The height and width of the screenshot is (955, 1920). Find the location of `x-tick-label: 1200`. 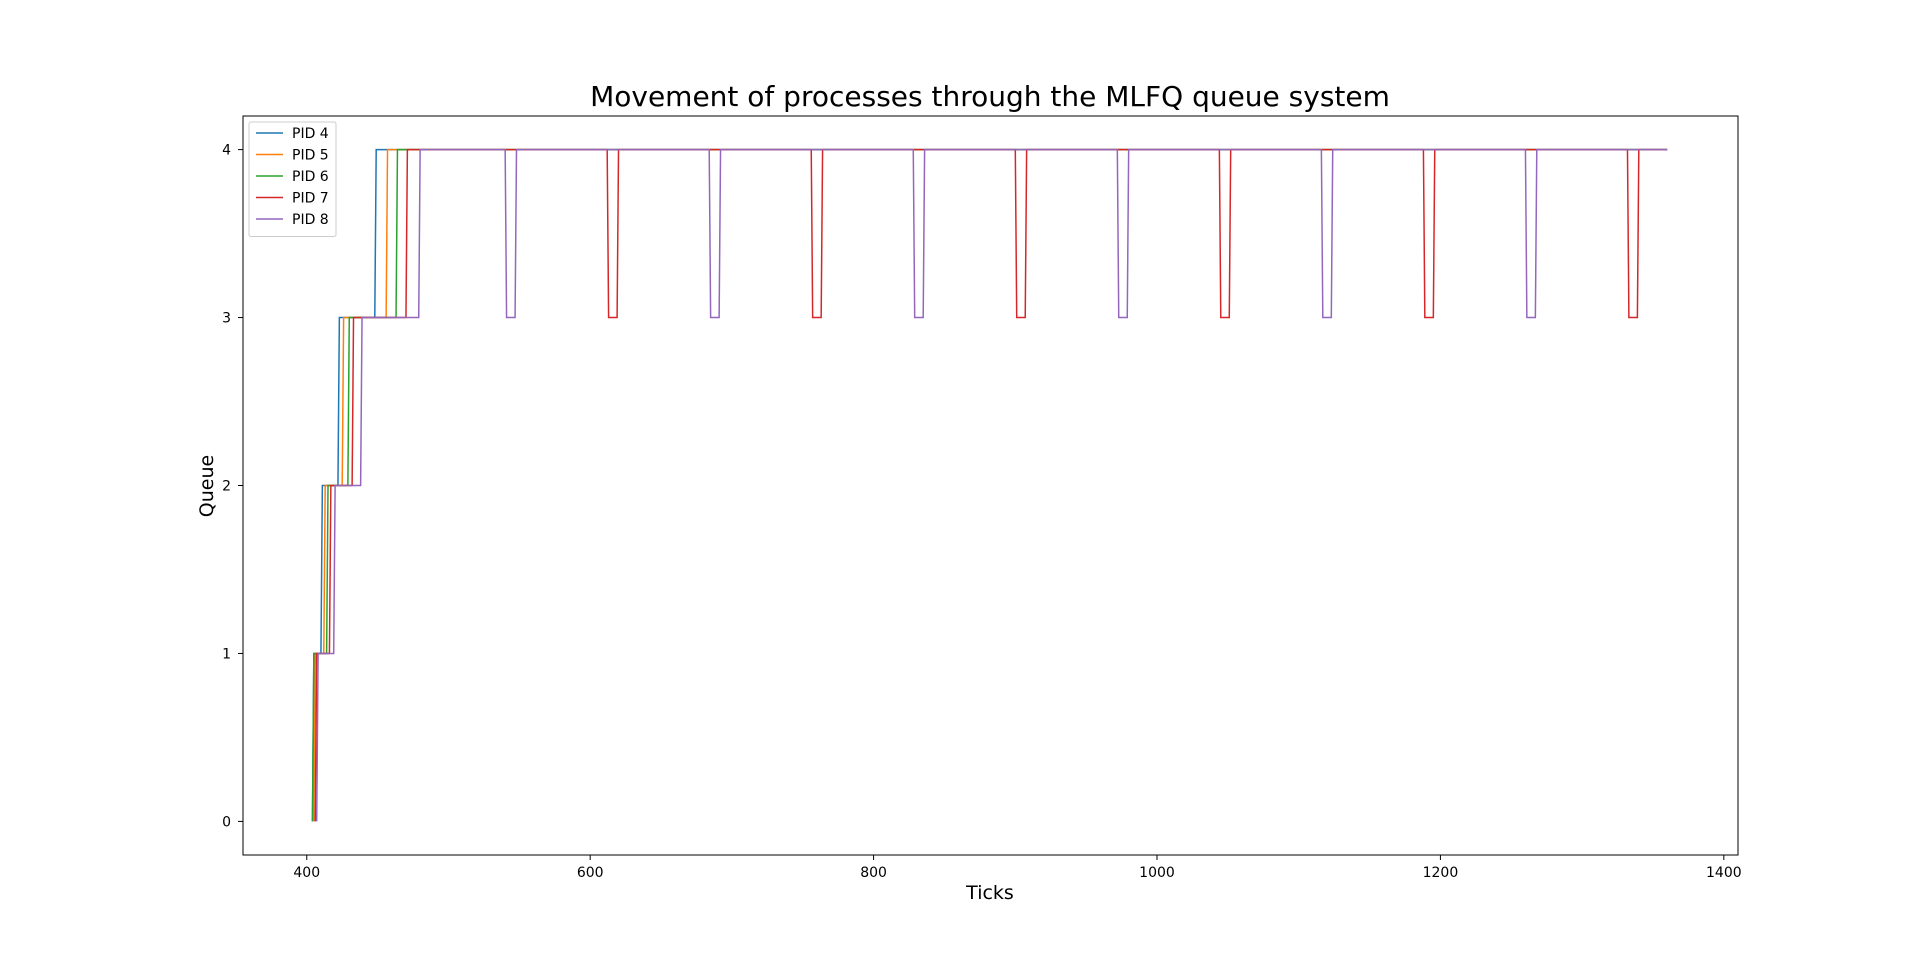

x-tick-label: 1200 is located at coordinates (1441, 873).